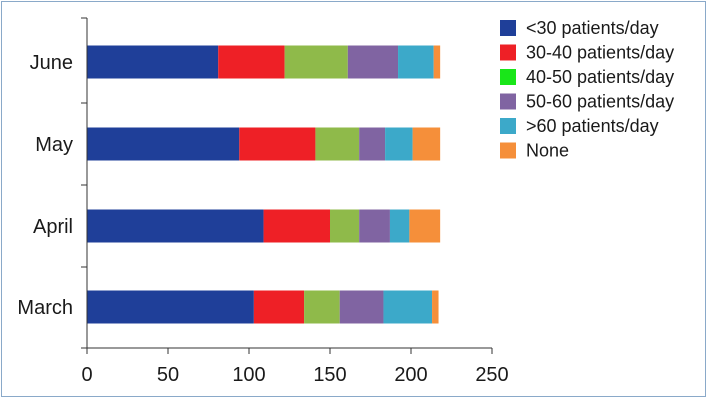 The image size is (709, 400). What do you see at coordinates (547, 151) in the screenshot?
I see `legend-label: None` at bounding box center [547, 151].